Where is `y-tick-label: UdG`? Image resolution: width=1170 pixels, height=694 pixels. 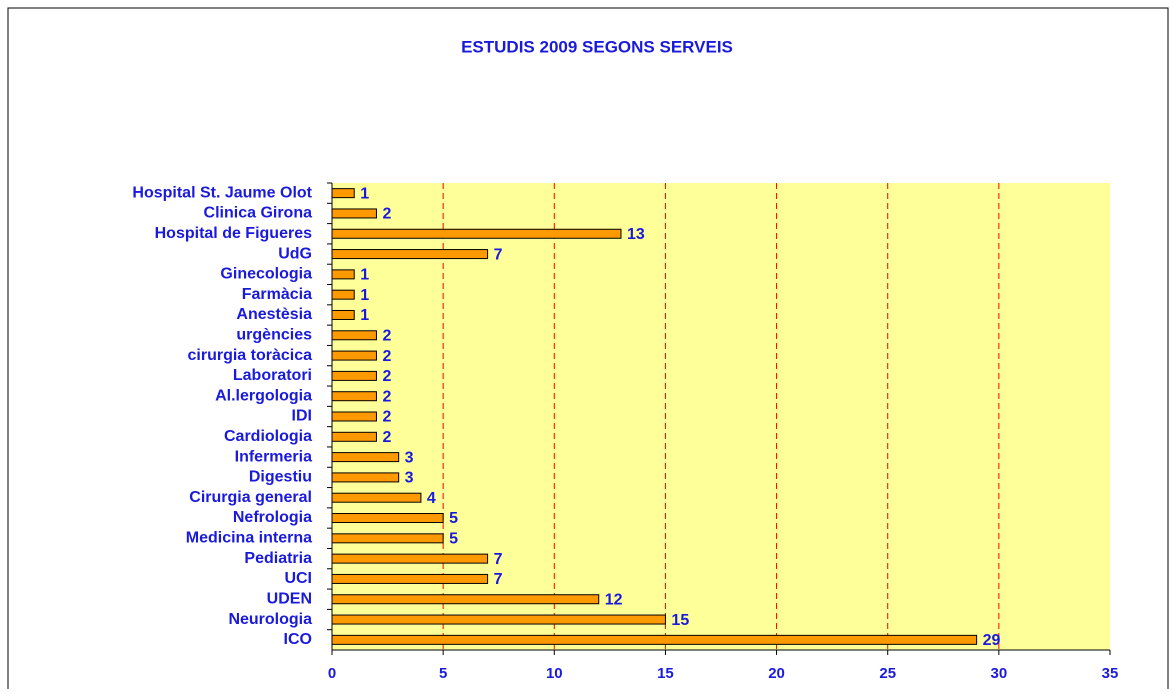
y-tick-label: UdG is located at coordinates (295, 253).